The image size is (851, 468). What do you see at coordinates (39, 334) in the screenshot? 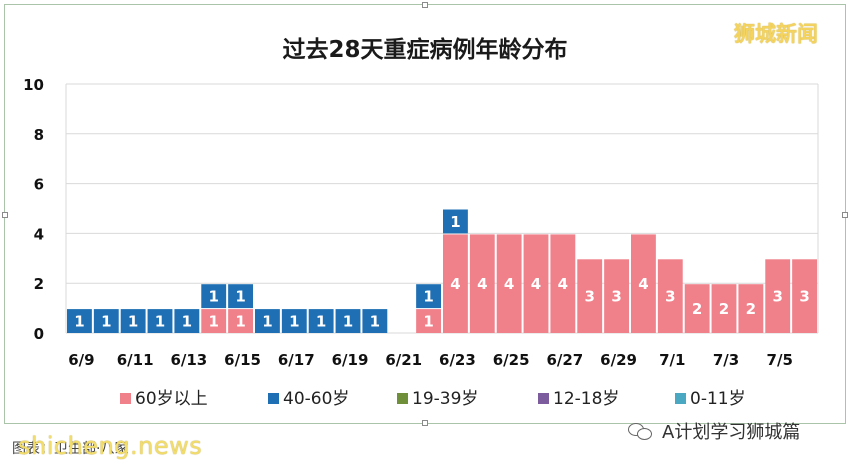
I see `y-tick-label: 0` at bounding box center [39, 334].